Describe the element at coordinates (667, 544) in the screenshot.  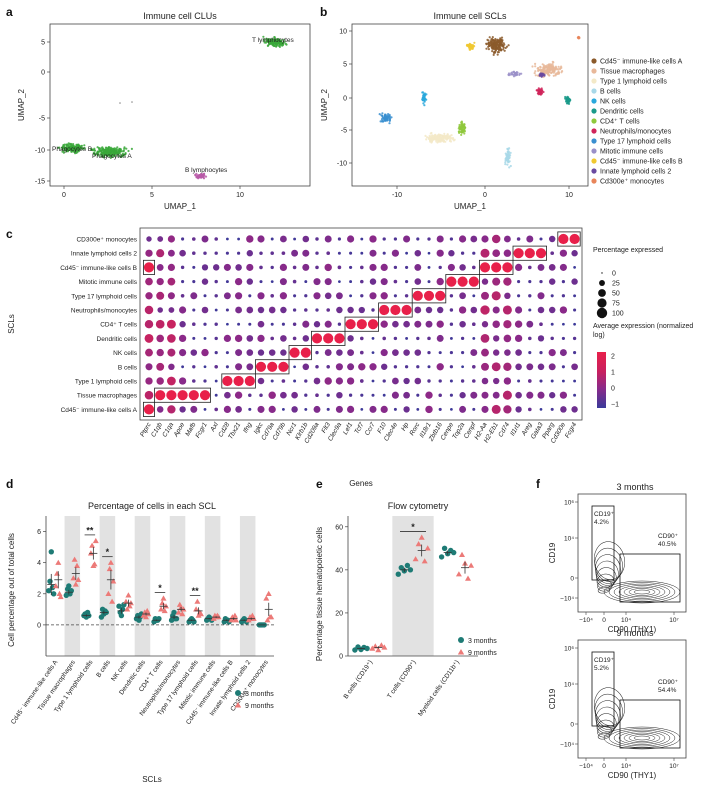
I see `f-gate2-pct: 40.5%` at that location.